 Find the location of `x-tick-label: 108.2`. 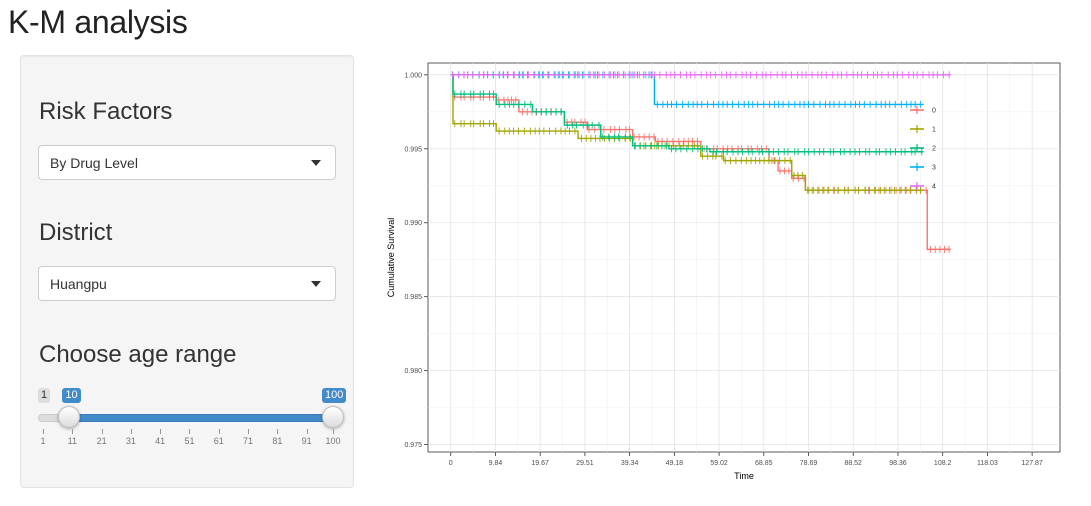

x-tick-label: 108.2 is located at coordinates (943, 463).